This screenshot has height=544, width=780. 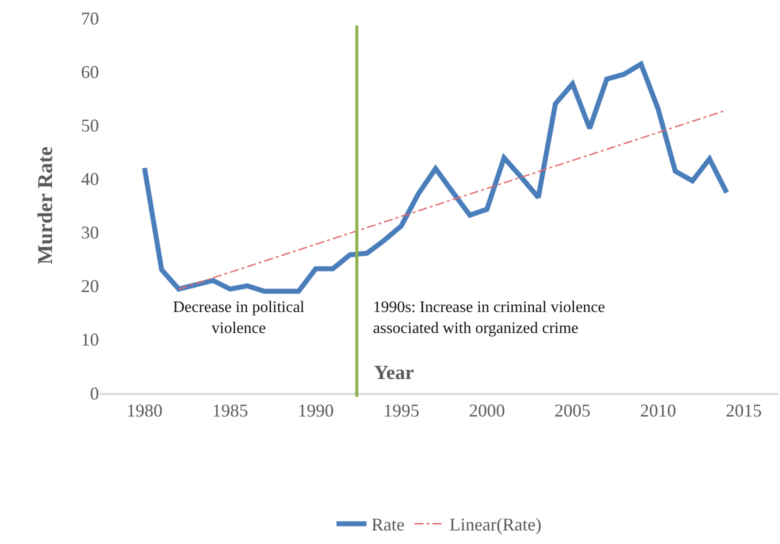 What do you see at coordinates (496, 524) in the screenshot?
I see `legend-label: Linear(Rate)` at bounding box center [496, 524].